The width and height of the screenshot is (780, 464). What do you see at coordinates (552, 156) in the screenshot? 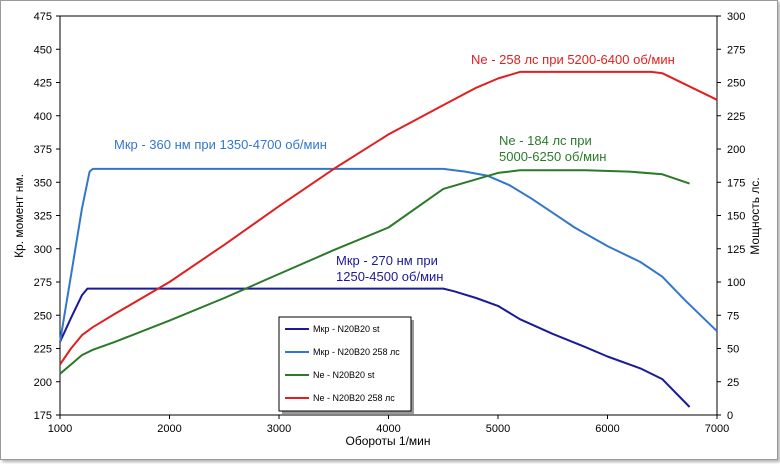
I see `annotation-3-line: 5000-6250 об/мин` at bounding box center [552, 156].